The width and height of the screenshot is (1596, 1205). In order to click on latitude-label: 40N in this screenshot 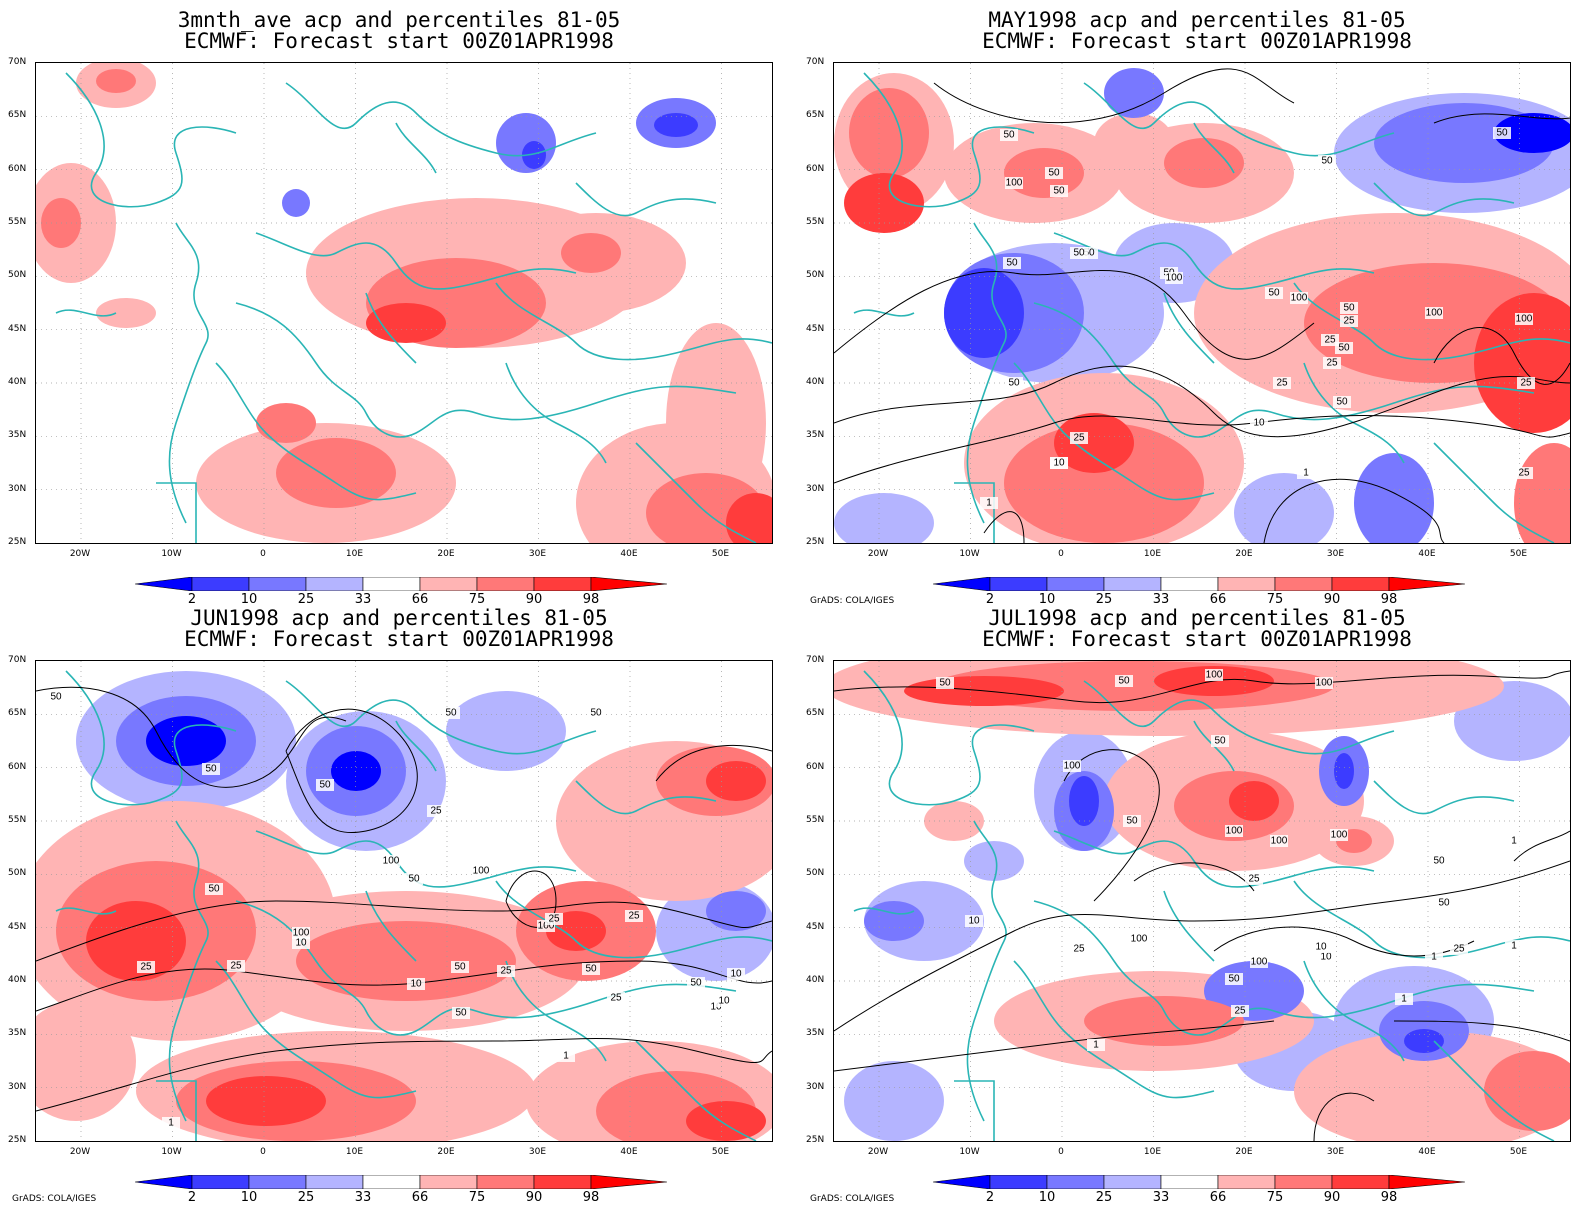, I will do `click(17, 980)`.